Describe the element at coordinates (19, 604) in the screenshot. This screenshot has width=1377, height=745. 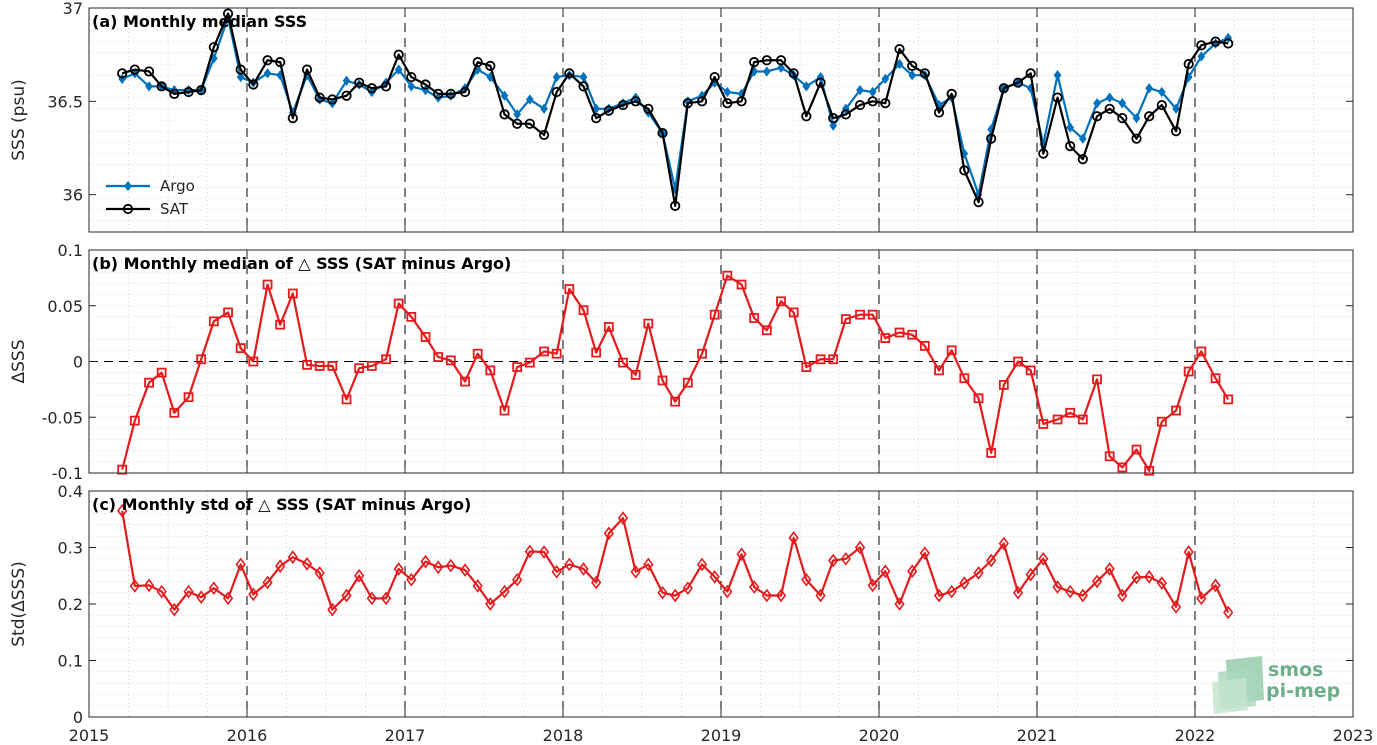
I see `y-axis-label: Std(ΔSSS)` at that location.